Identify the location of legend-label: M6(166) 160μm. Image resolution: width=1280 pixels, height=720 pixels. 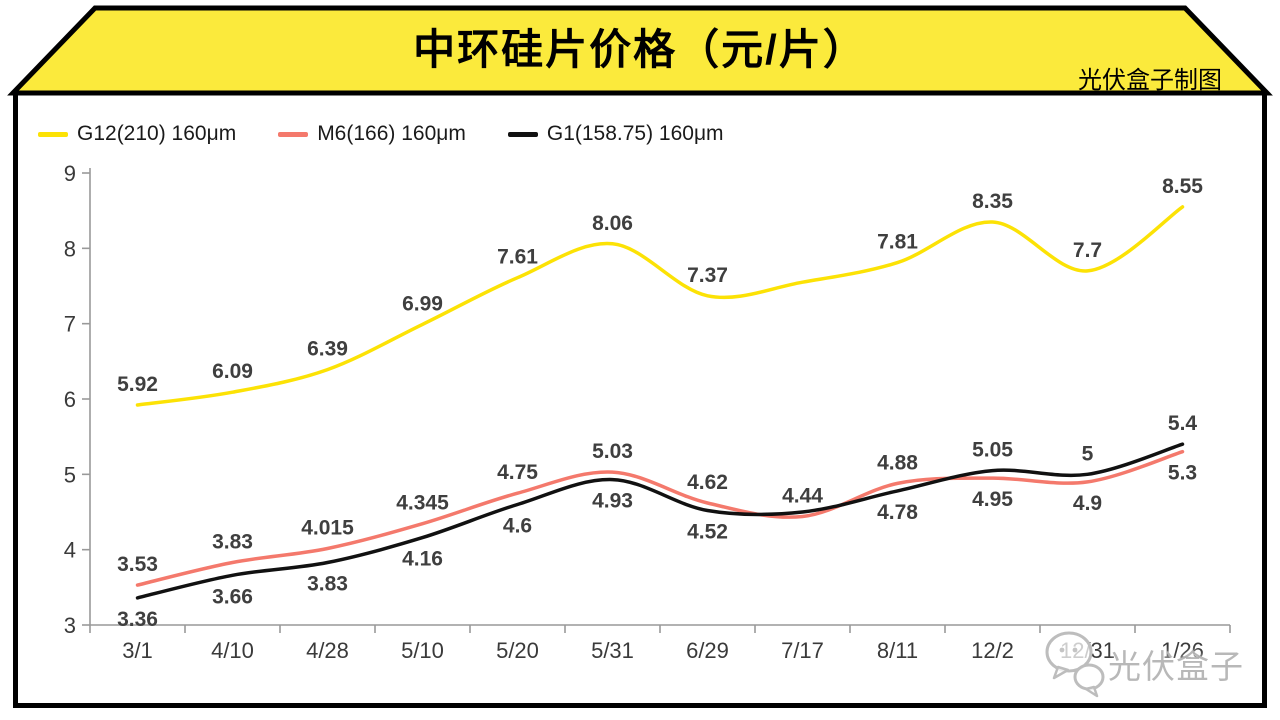
(391, 133).